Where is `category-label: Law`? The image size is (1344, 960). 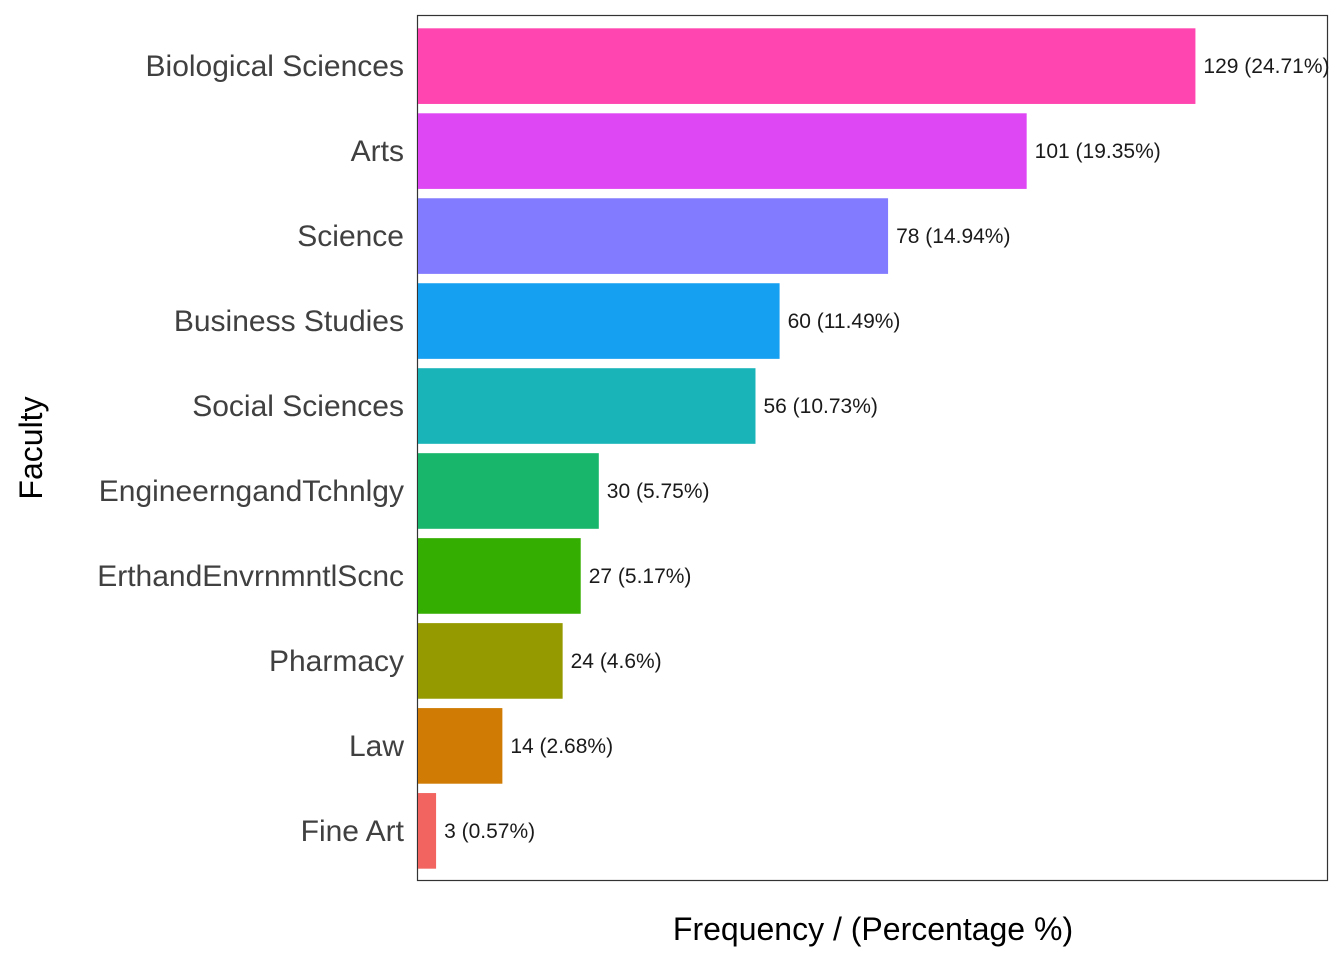
category-label: Law is located at coordinates (376, 746).